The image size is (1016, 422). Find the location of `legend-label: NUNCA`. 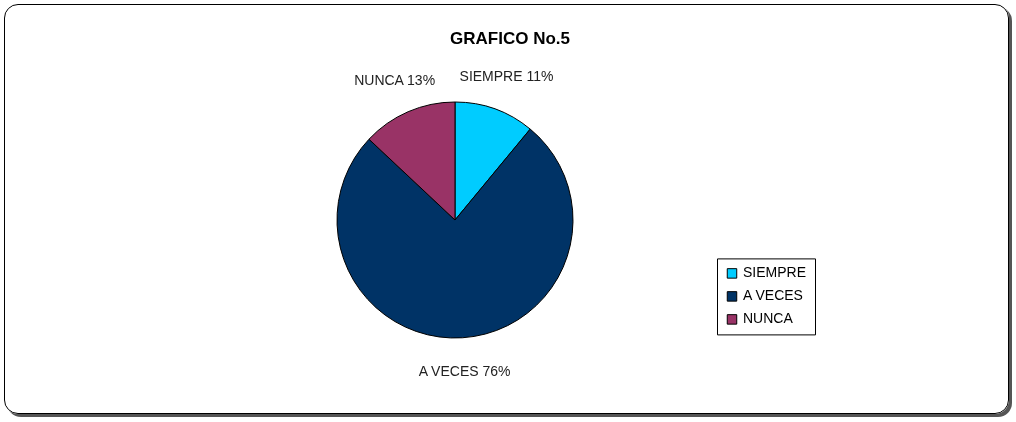

legend-label: NUNCA is located at coordinates (768, 318).